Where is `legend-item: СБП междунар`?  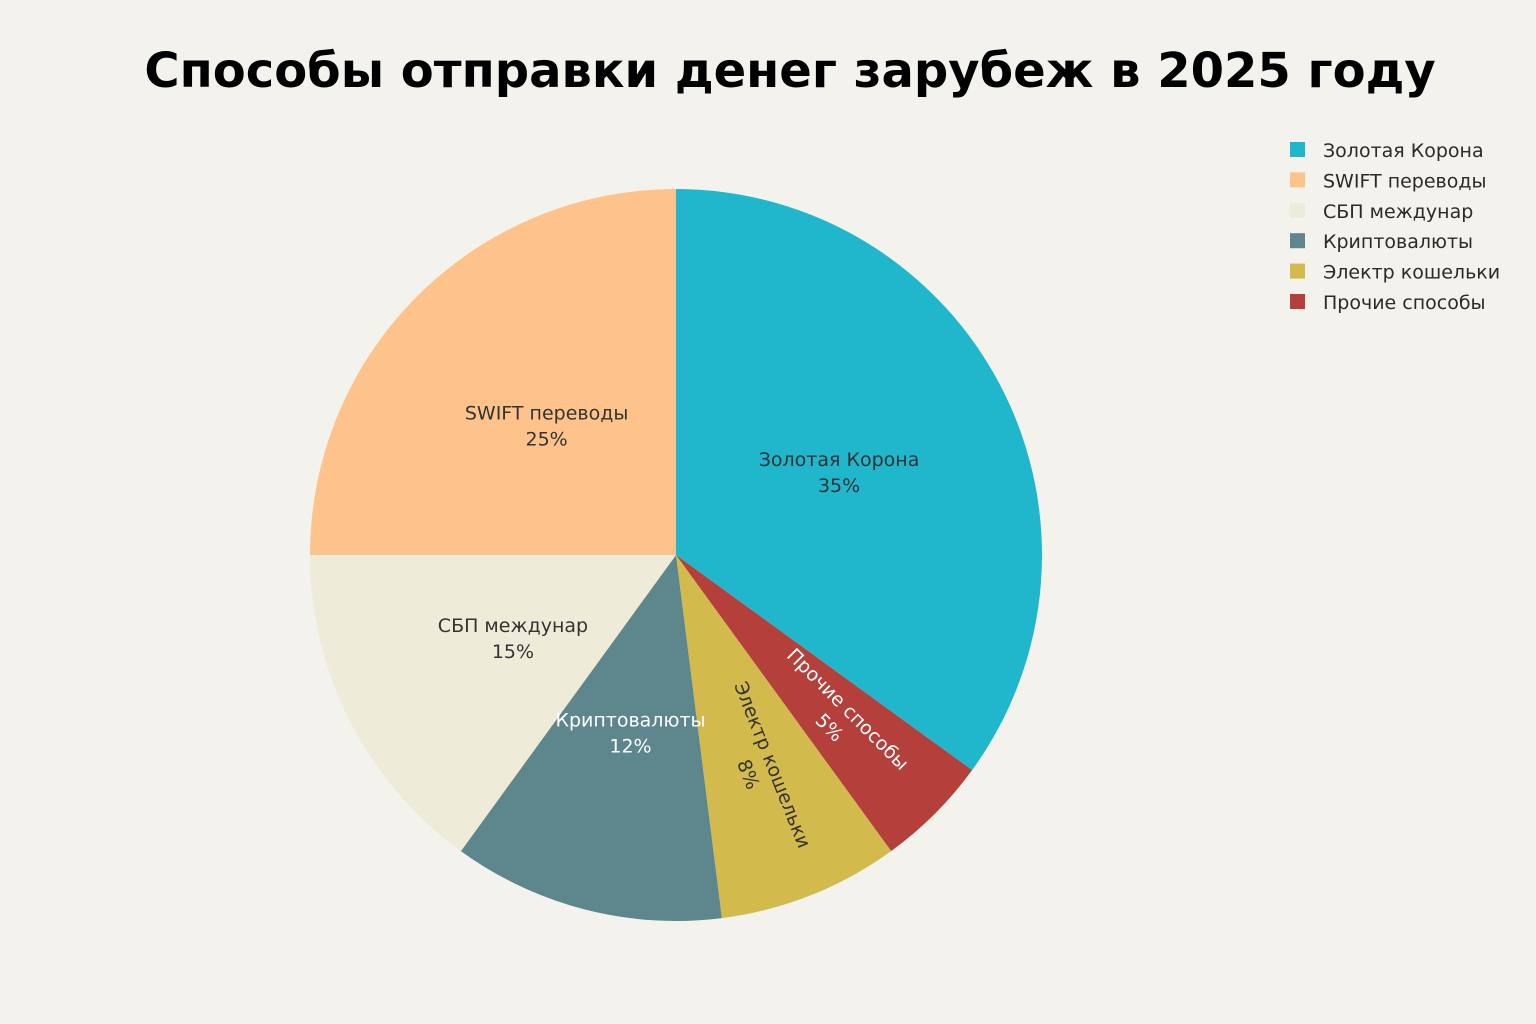
legend-item: СБП междунар is located at coordinates (1381, 212).